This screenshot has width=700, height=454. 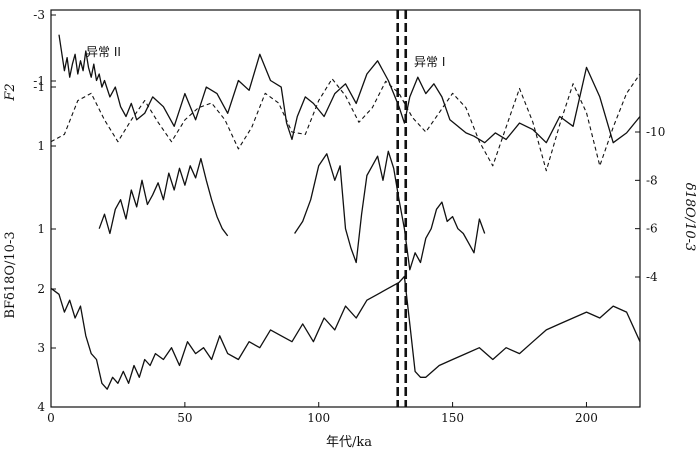 I want to click on x-axis-title: 年代/ka, so click(x=349, y=442).